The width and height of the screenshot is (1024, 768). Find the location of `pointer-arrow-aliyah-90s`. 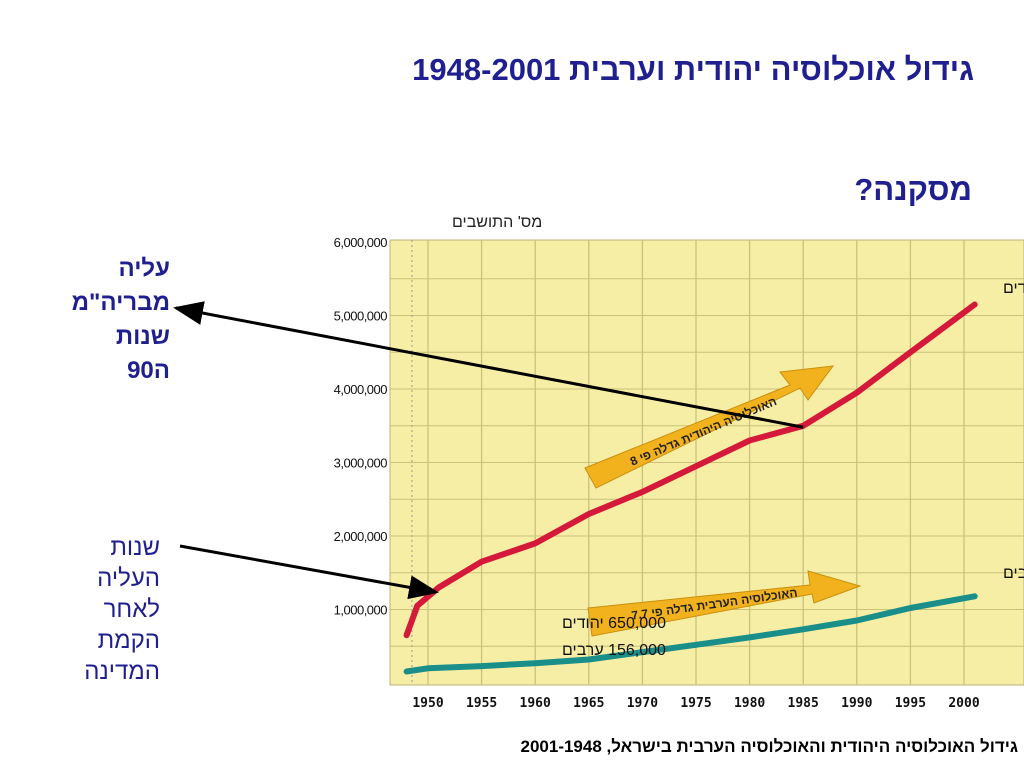

pointer-arrow-aliyah-90s is located at coordinates (488, 365).